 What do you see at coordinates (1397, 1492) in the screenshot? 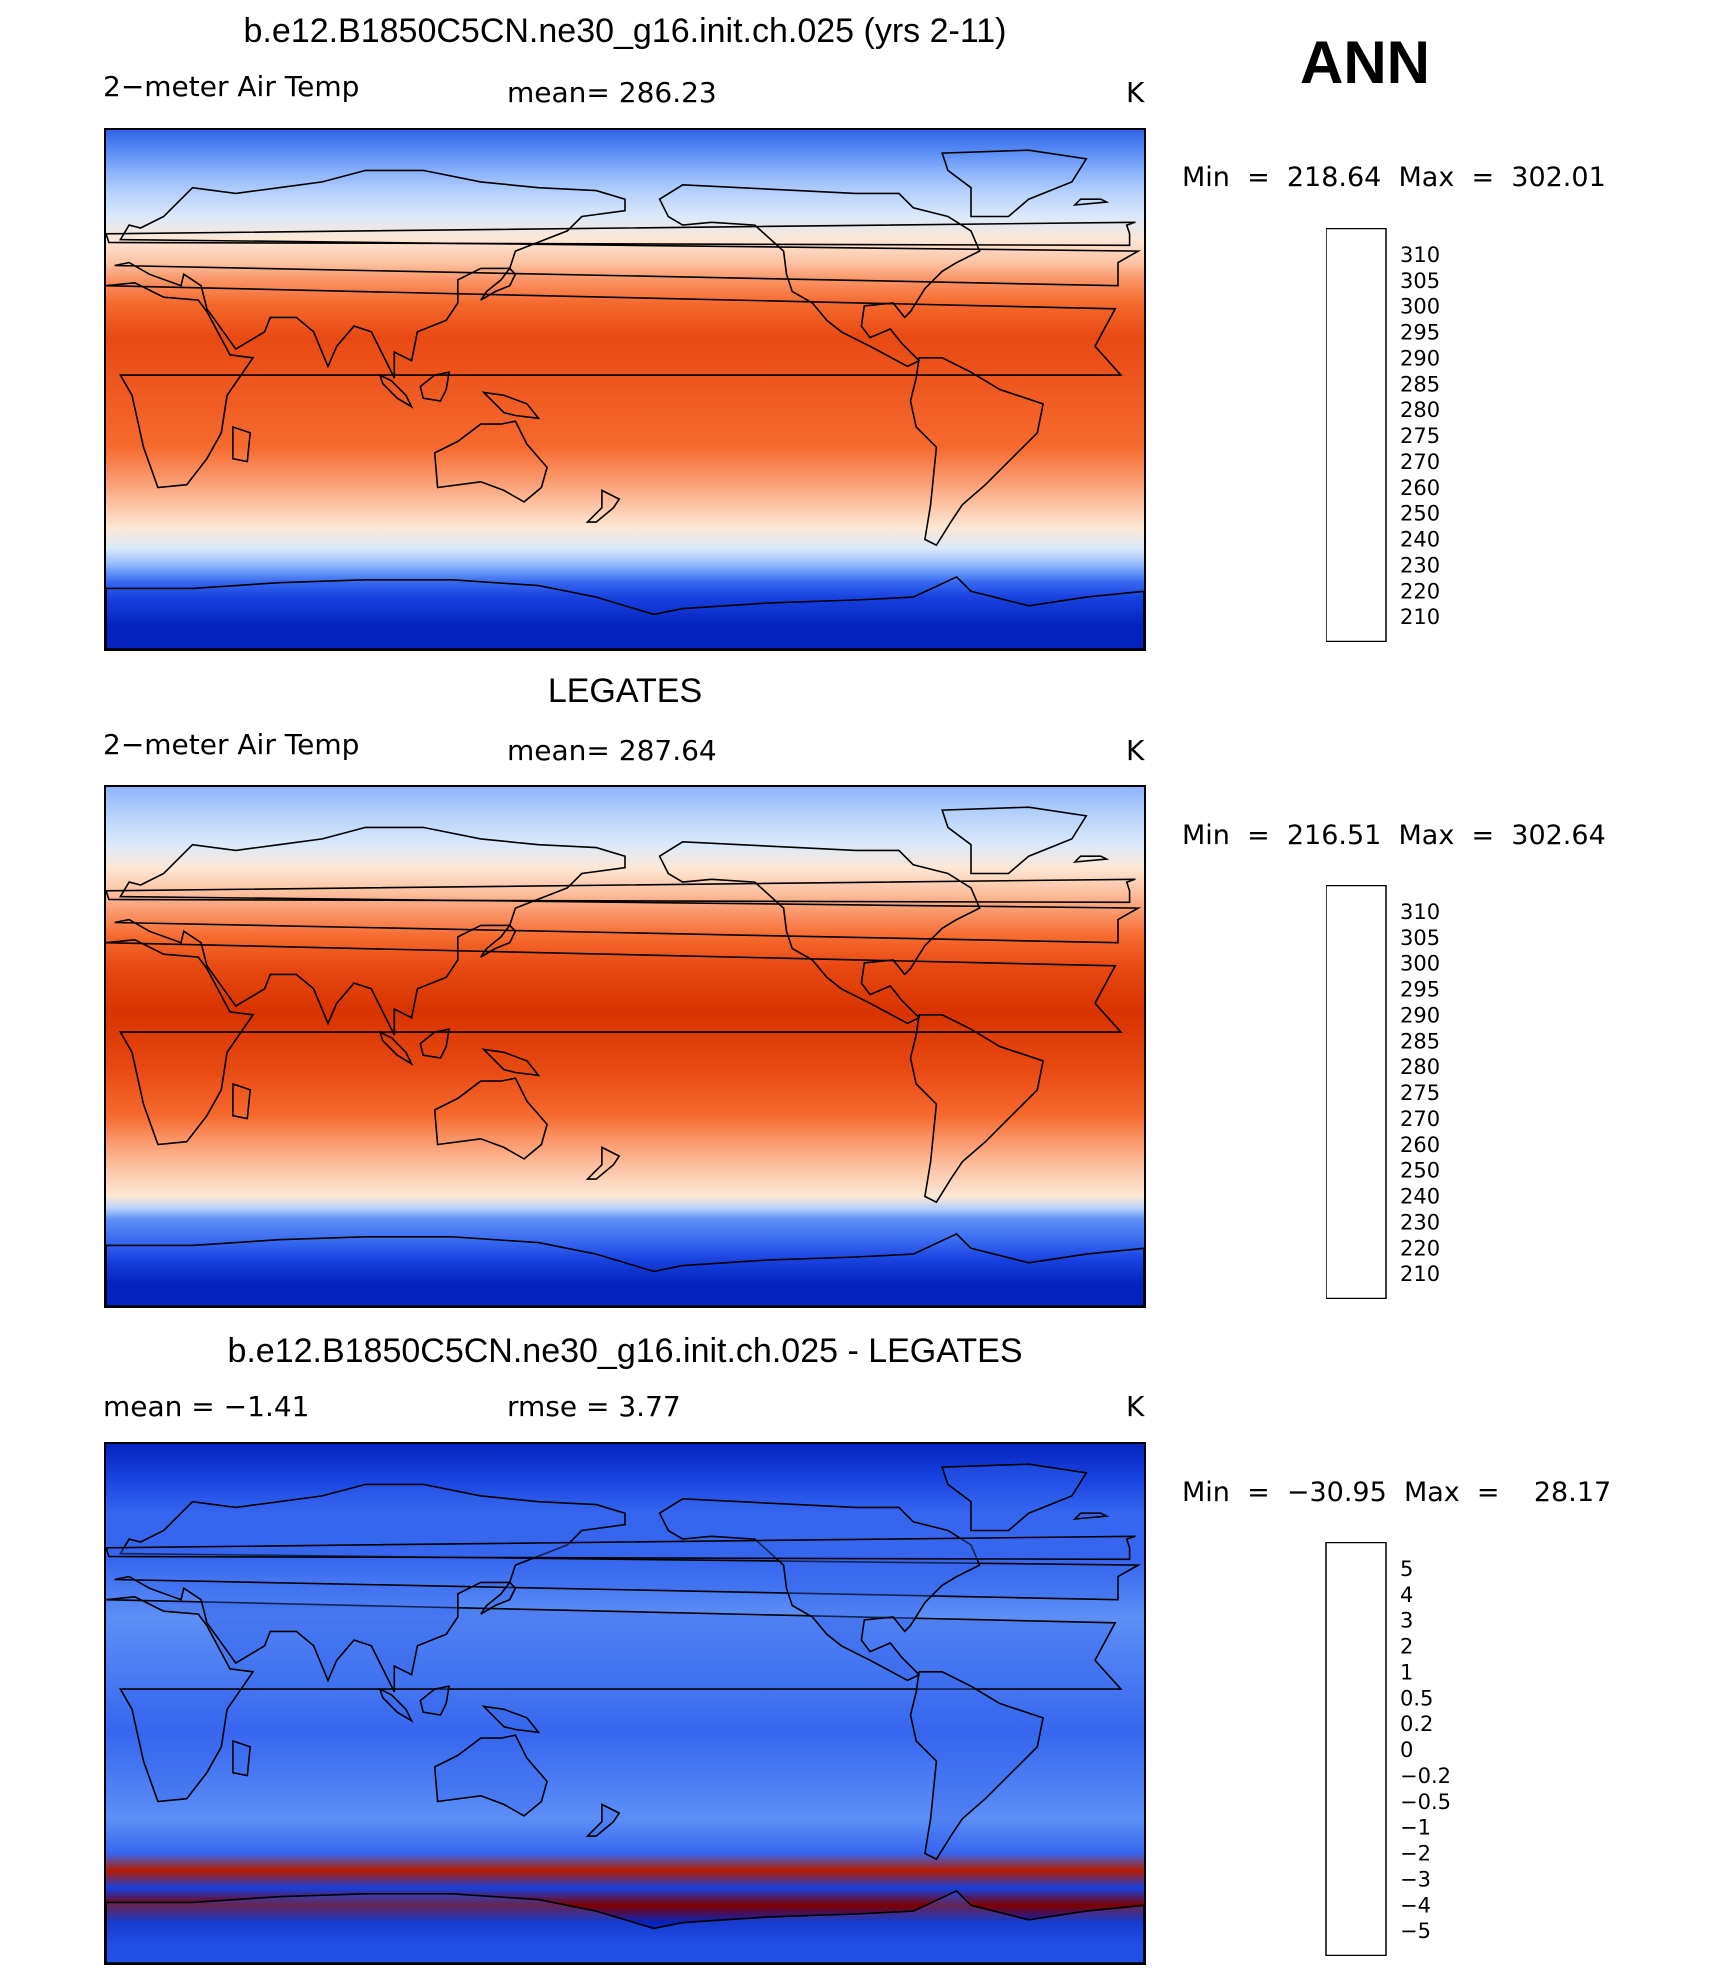
I see `minmax-diff: Min = −30.95 Max = 28.17` at bounding box center [1397, 1492].